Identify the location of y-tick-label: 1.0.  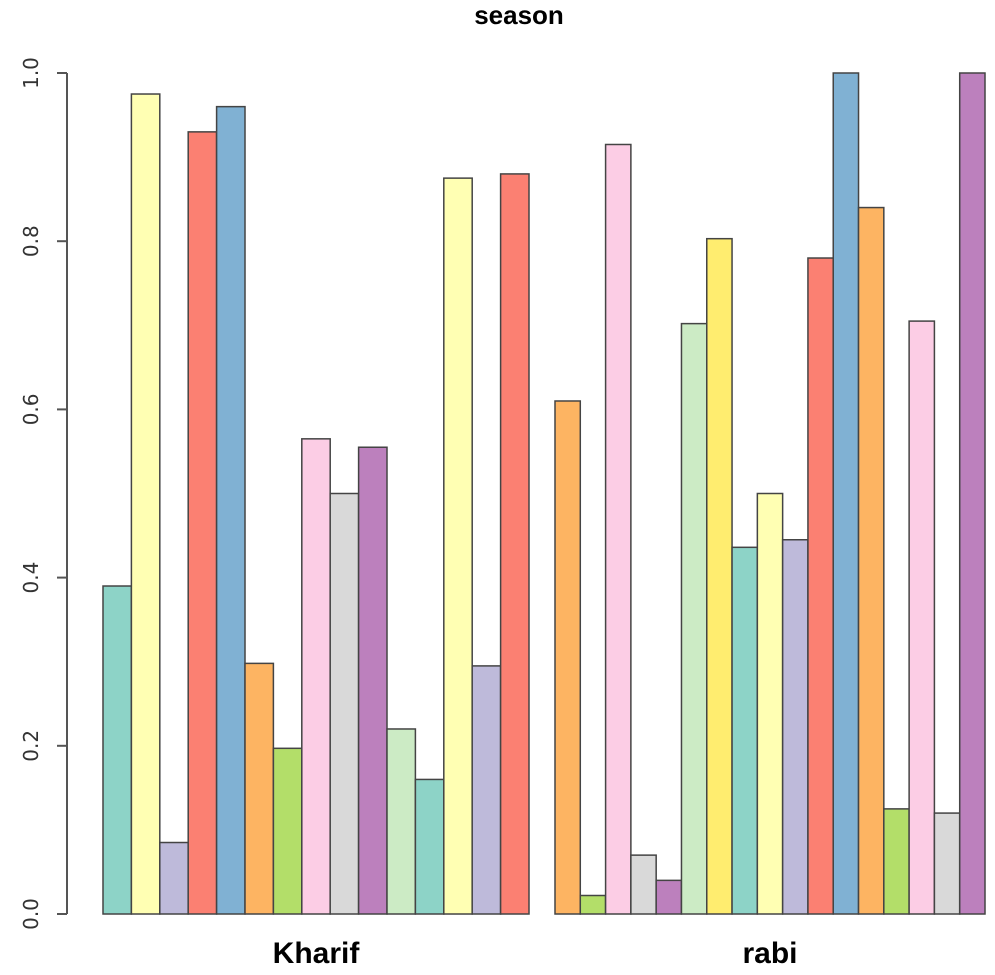
(31, 73).